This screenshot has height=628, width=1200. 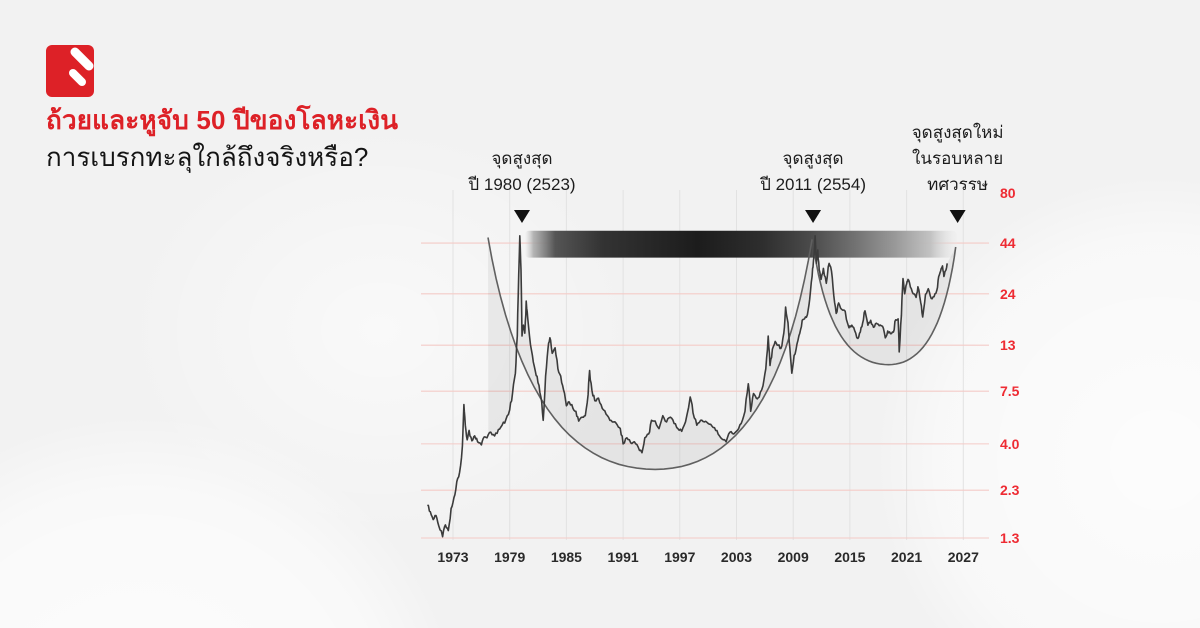 What do you see at coordinates (1010, 391) in the screenshot?
I see `y-tick-7.5: 7.5` at bounding box center [1010, 391].